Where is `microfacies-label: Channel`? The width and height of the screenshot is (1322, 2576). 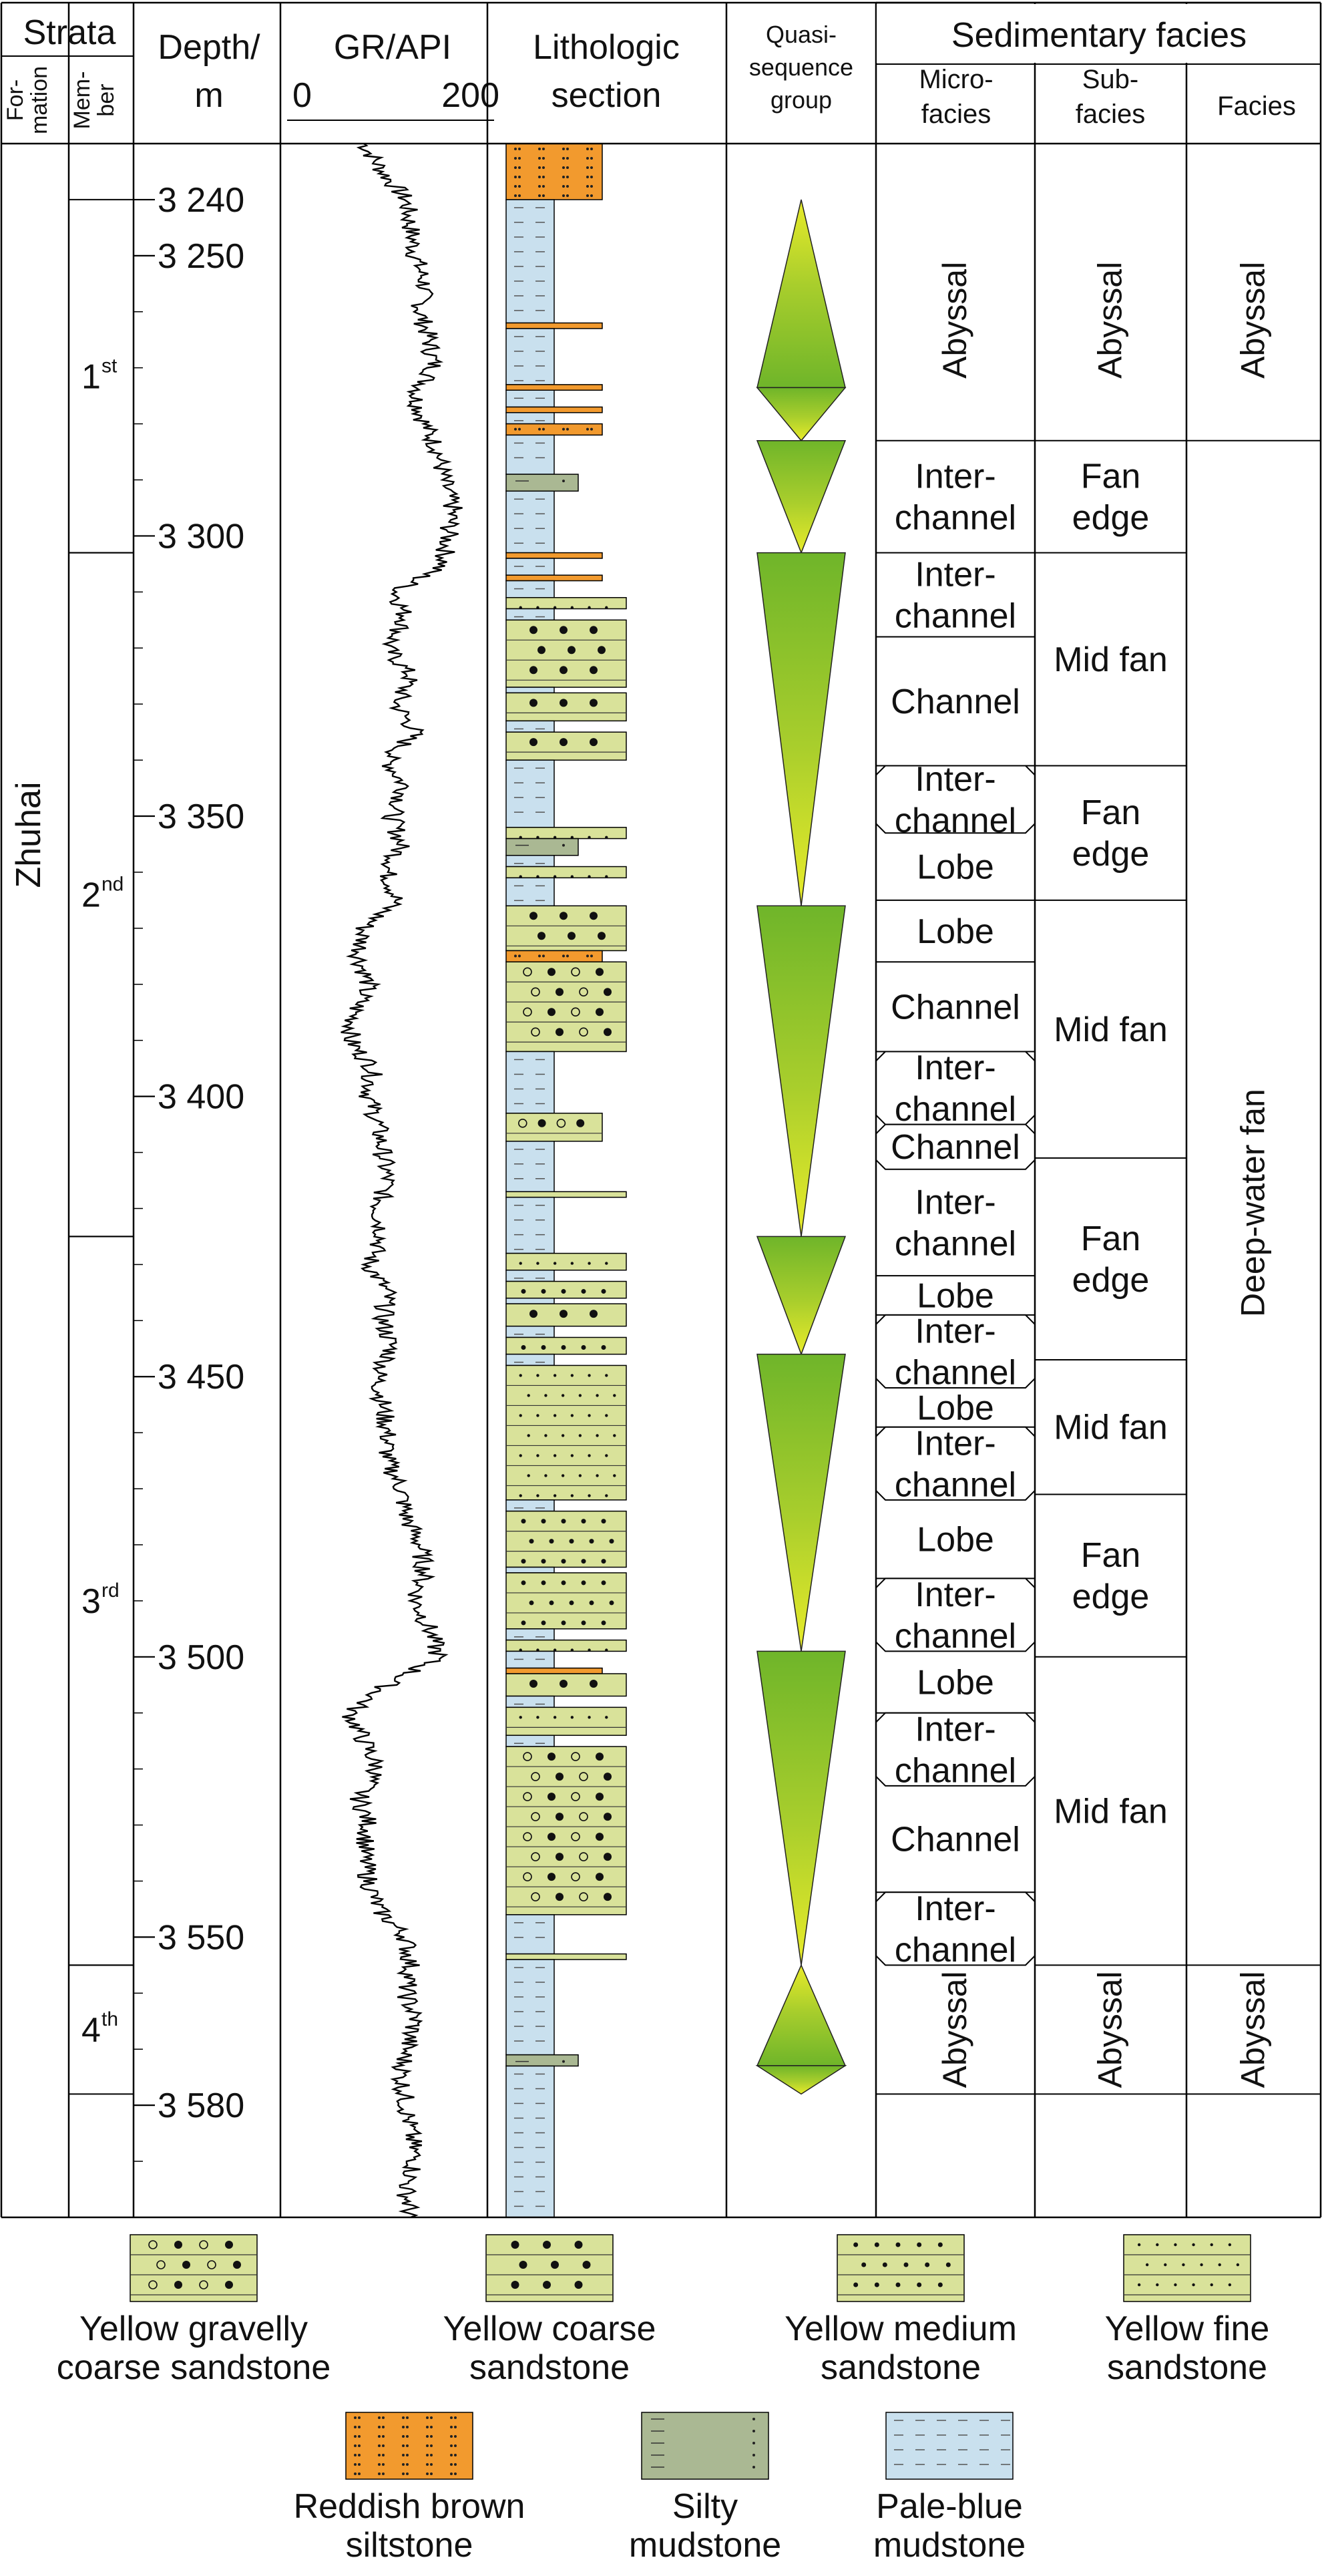 microfacies-label: Channel is located at coordinates (955, 702).